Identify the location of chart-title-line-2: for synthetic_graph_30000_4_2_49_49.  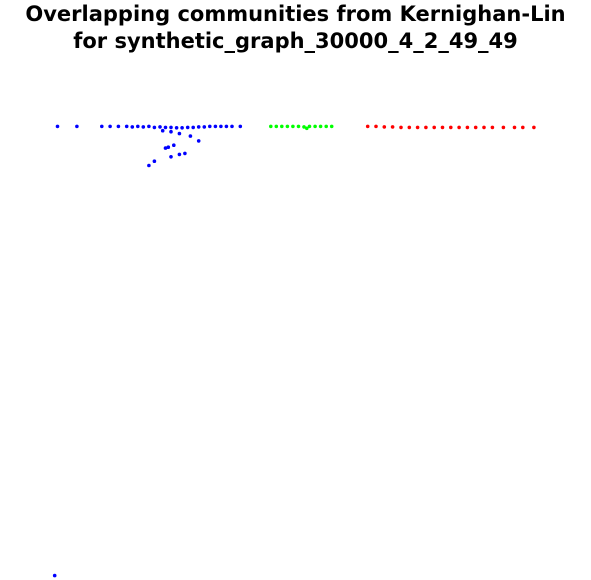
(295, 41).